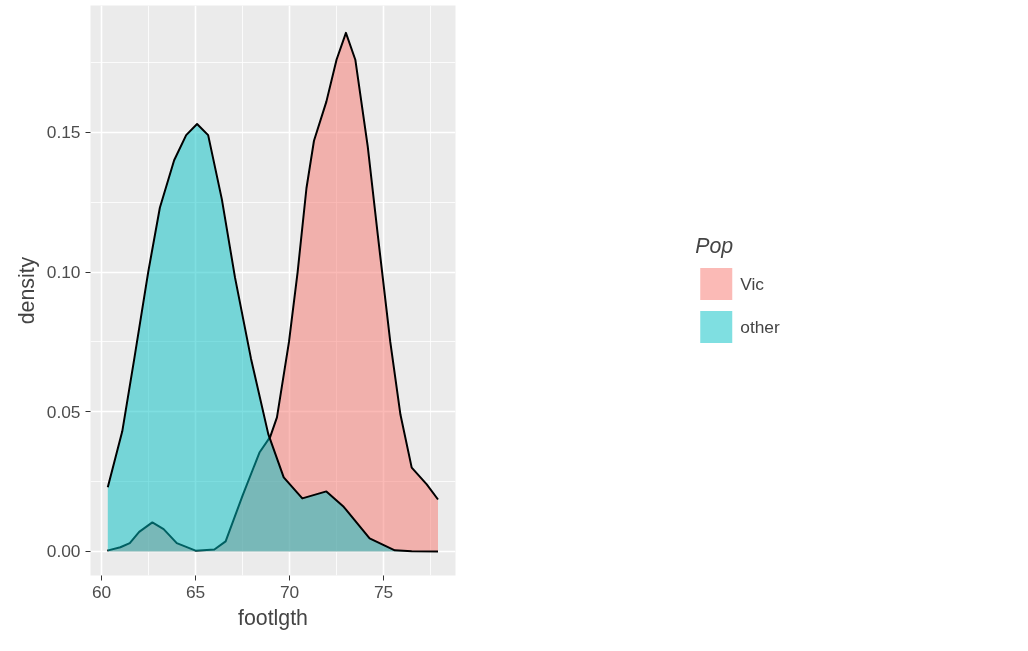 The height and width of the screenshot is (651, 1028). Describe the element at coordinates (273, 617) in the screenshot. I see `x-axis-title: footlgth` at that location.